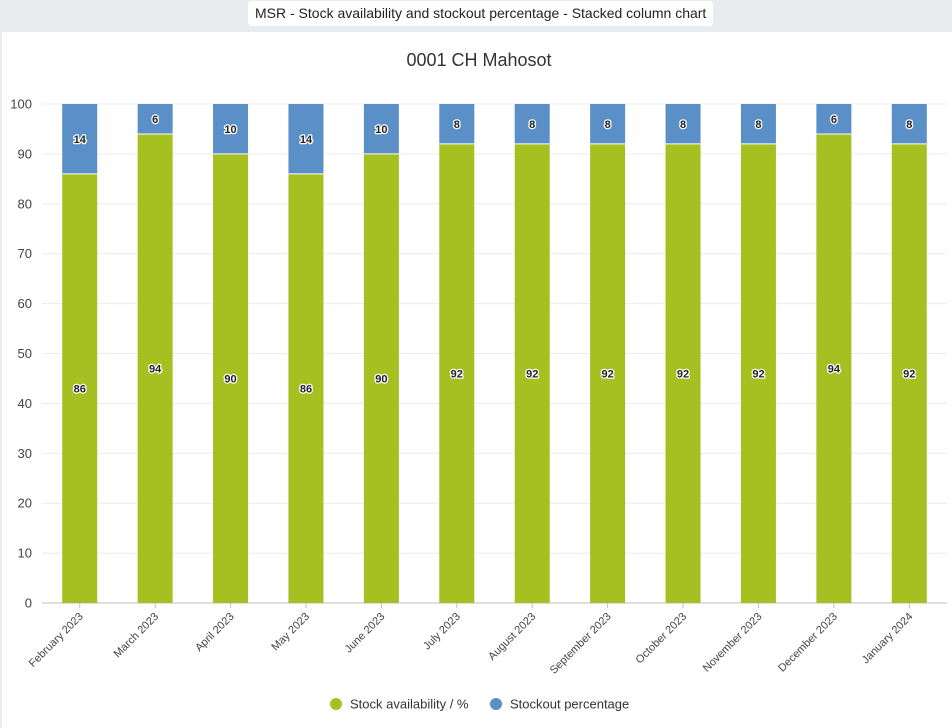 The height and width of the screenshot is (728, 952). What do you see at coordinates (888, 639) in the screenshot?
I see `x-tick-label: January 2024` at bounding box center [888, 639].